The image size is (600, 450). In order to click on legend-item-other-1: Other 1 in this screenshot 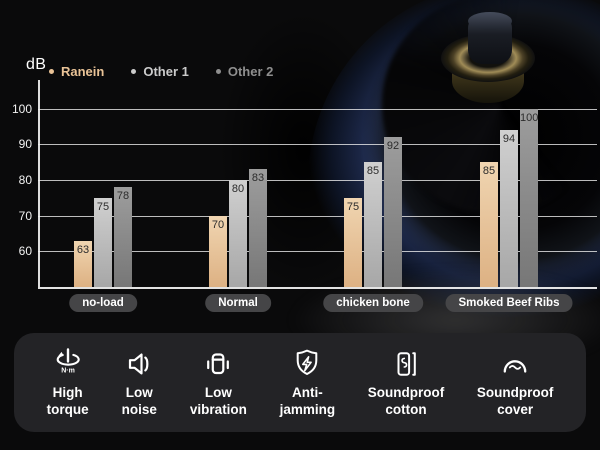, I will do `click(160, 71)`.